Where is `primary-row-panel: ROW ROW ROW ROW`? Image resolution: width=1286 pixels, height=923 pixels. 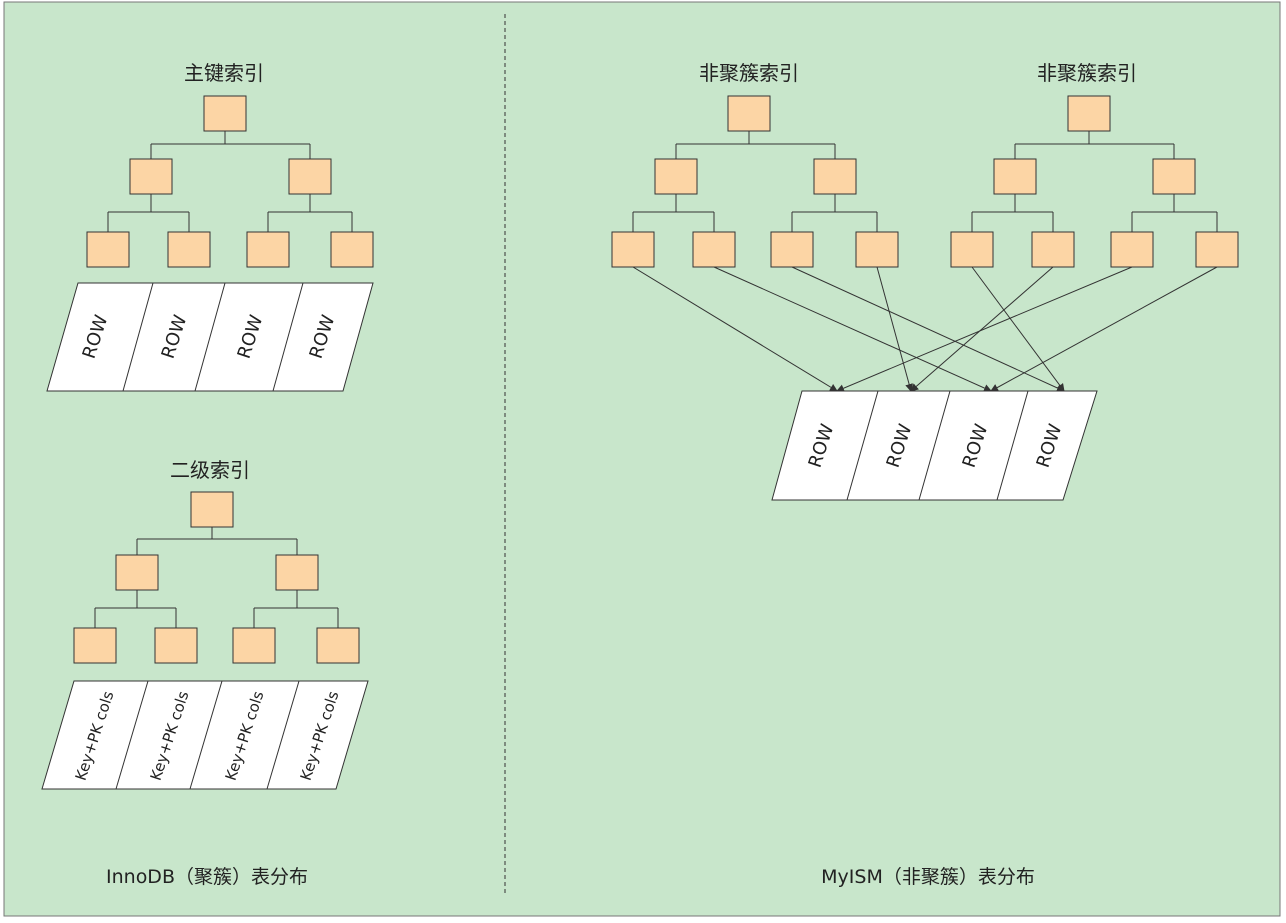
primary-row-panel: ROW ROW ROW ROW is located at coordinates (210, 337).